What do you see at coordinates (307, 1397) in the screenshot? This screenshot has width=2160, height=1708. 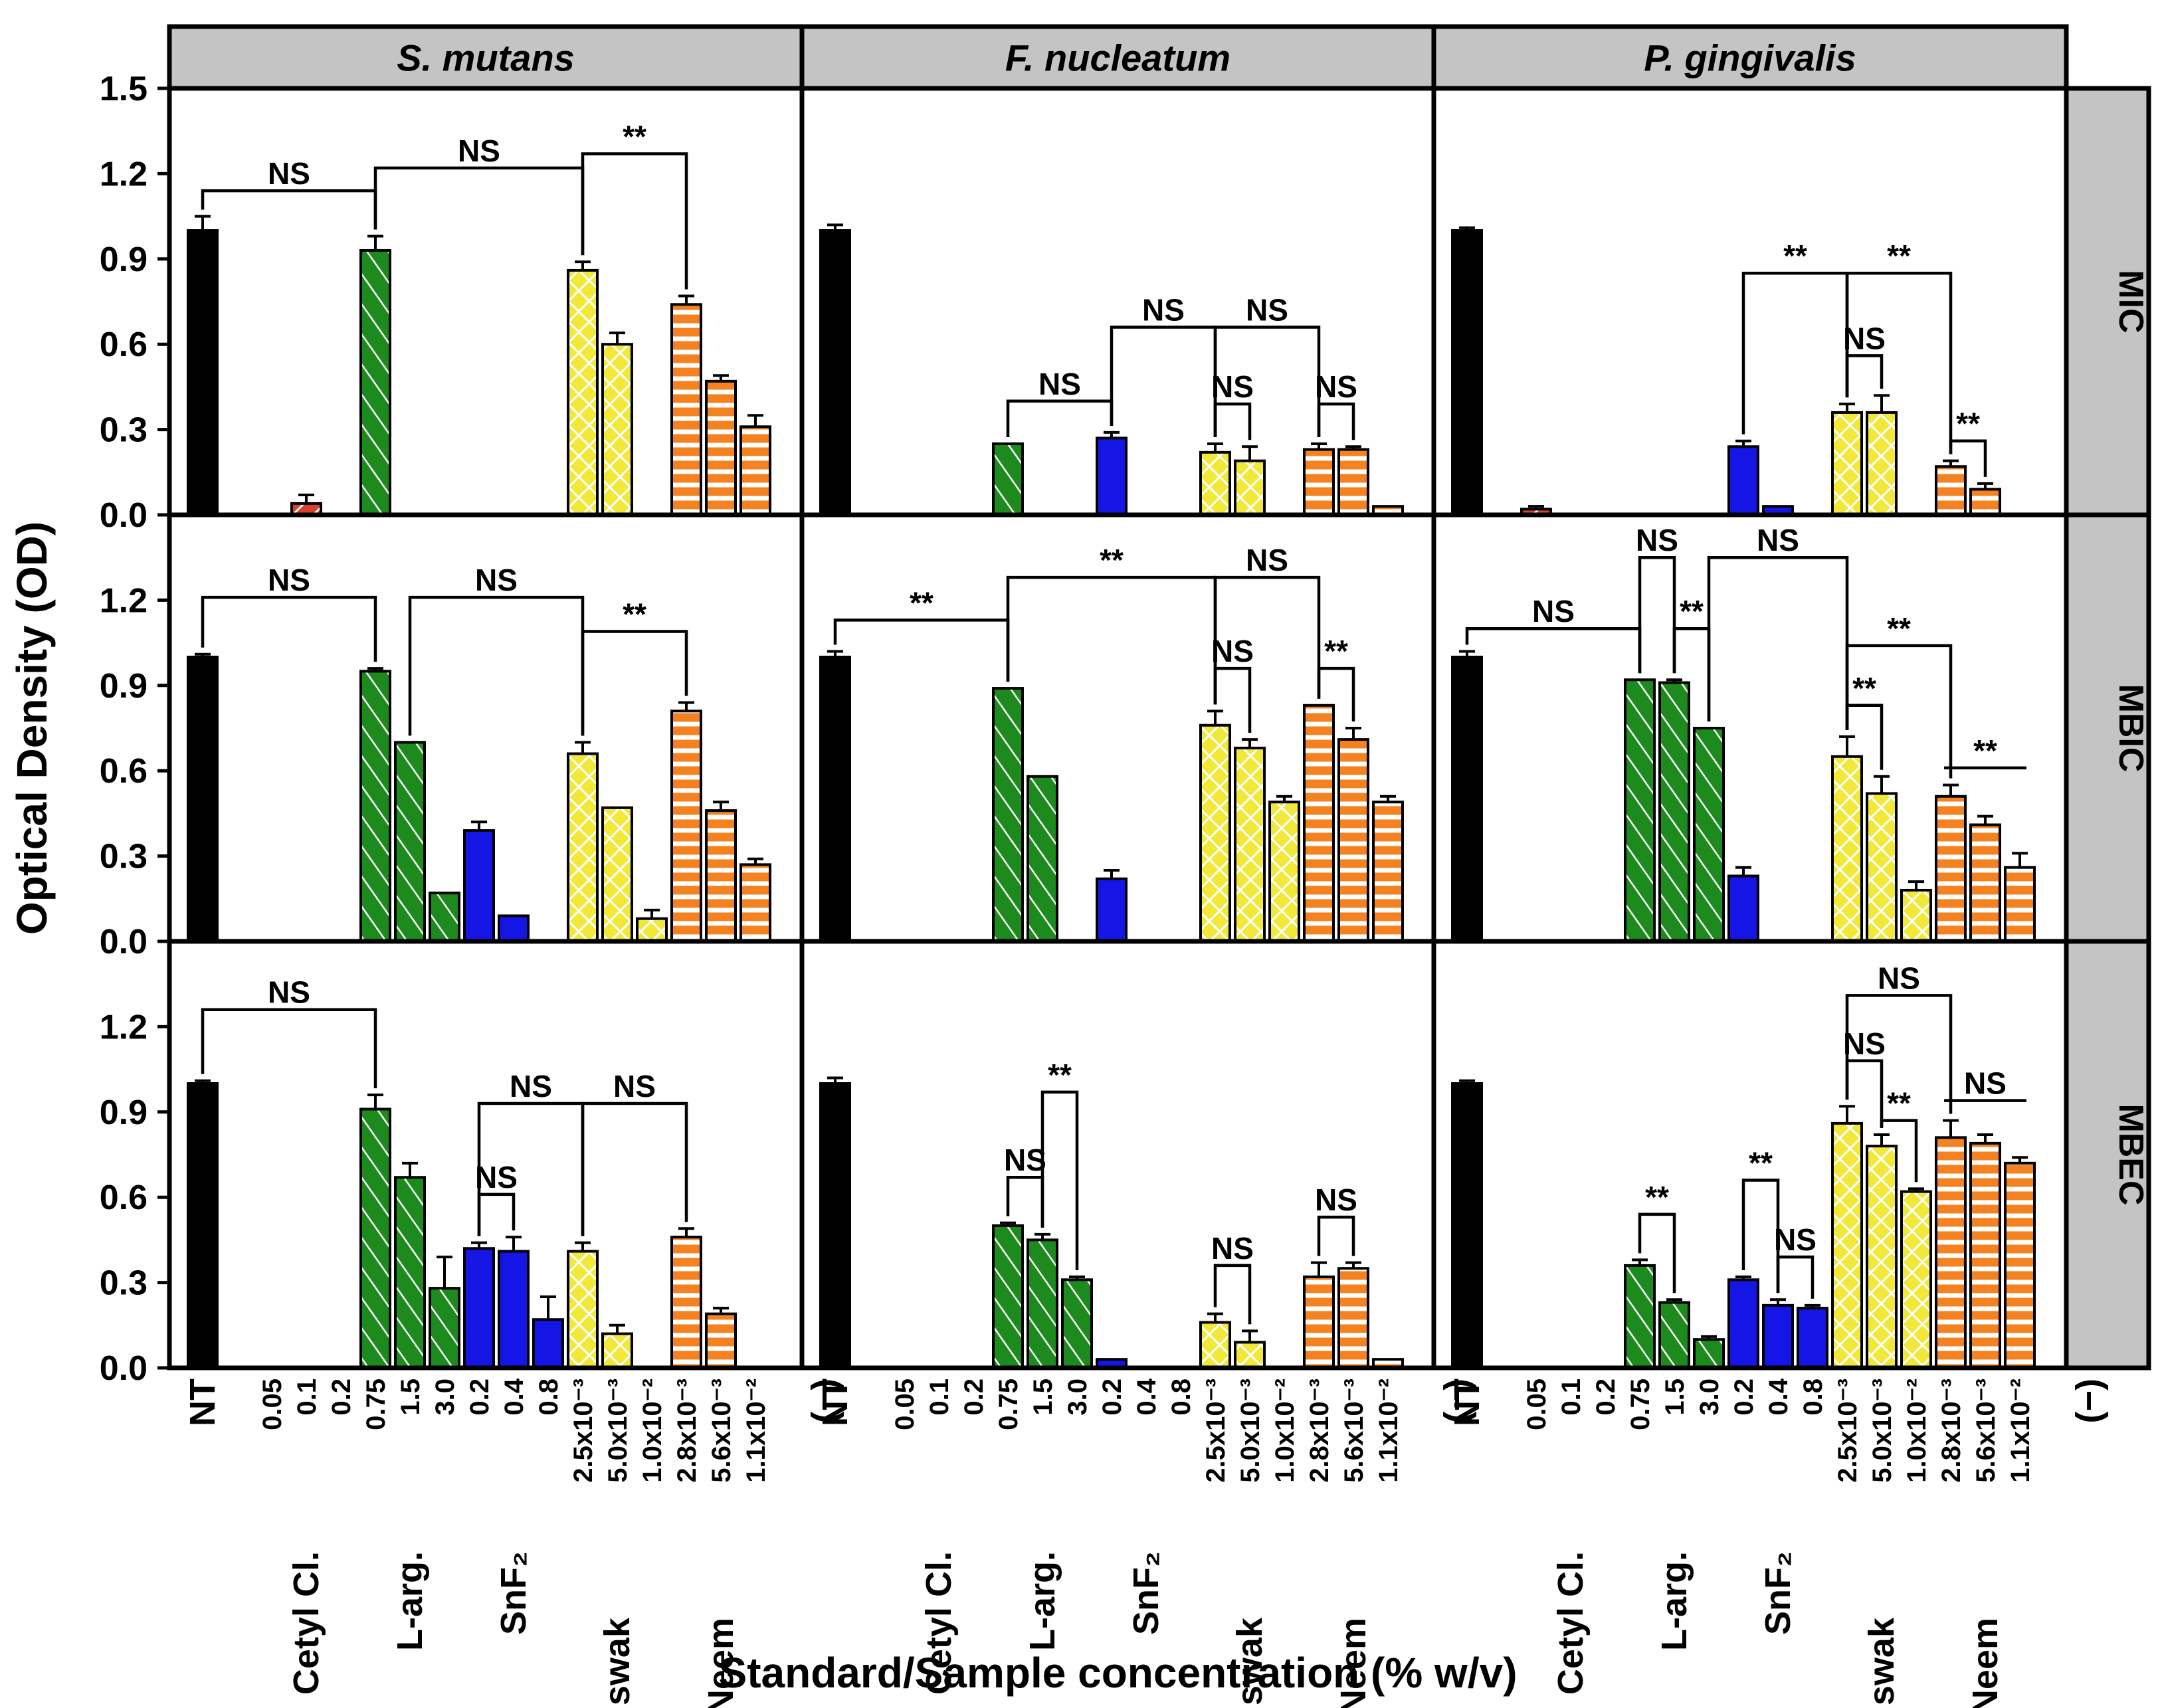 I see `x-conc-label-0-1-1: 0.1` at bounding box center [307, 1397].